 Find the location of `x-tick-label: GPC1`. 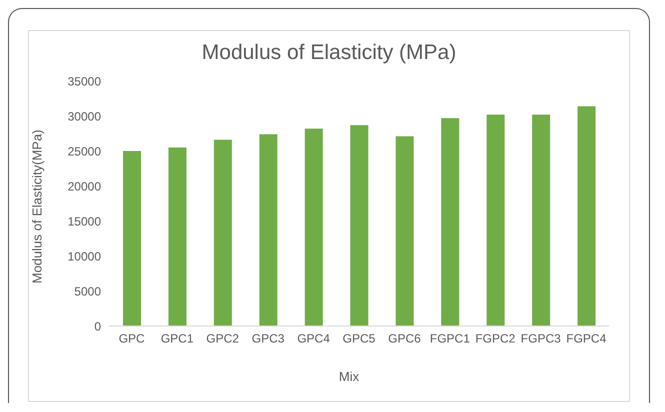

x-tick-label: GPC1 is located at coordinates (177, 339).